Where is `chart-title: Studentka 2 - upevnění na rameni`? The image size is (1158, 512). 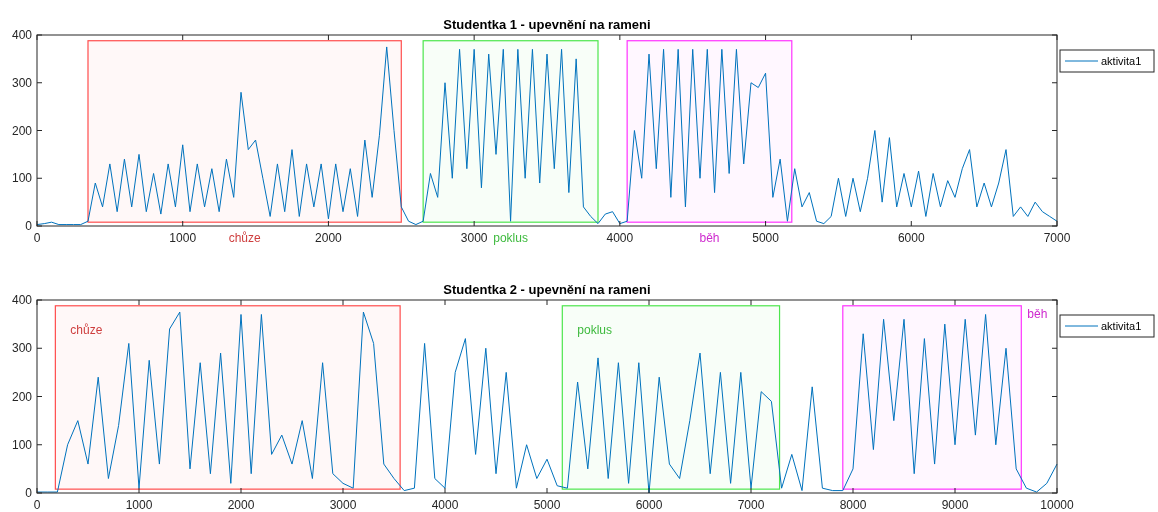 chart-title: Studentka 2 - upevnění na rameni is located at coordinates (547, 289).